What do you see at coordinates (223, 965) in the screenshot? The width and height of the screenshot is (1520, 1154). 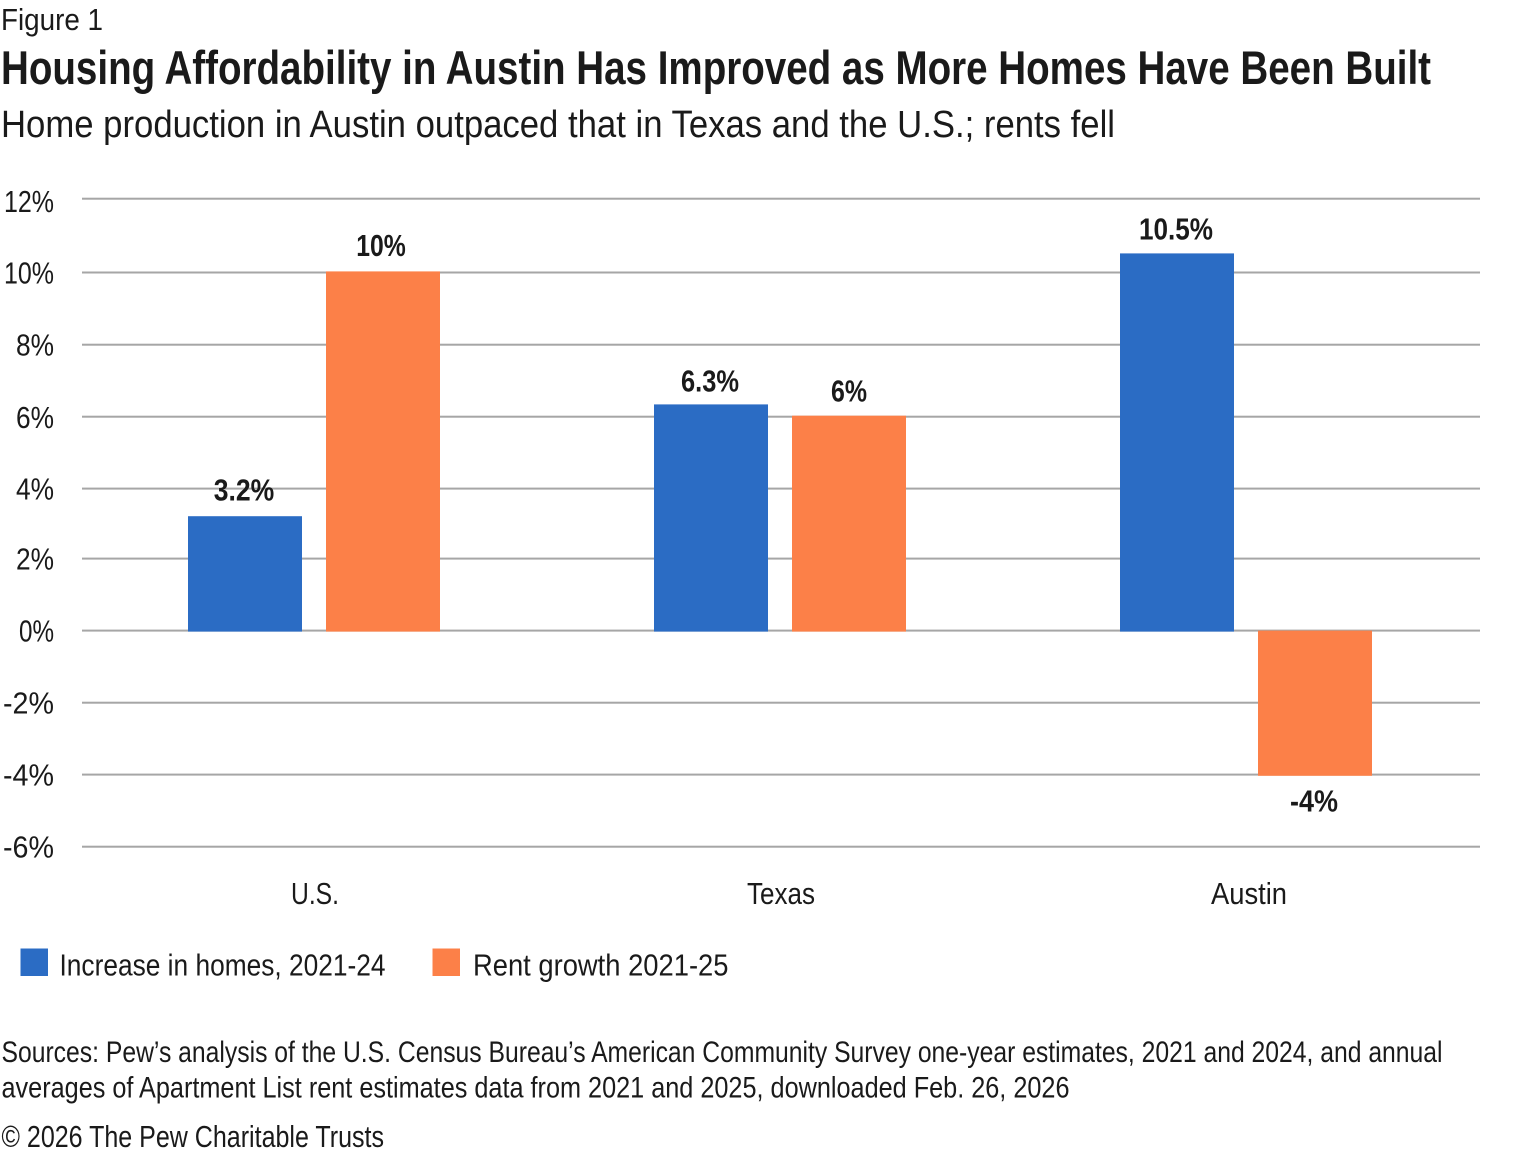 I see `svg-text: Increase in homes, 2021-24` at bounding box center [223, 965].